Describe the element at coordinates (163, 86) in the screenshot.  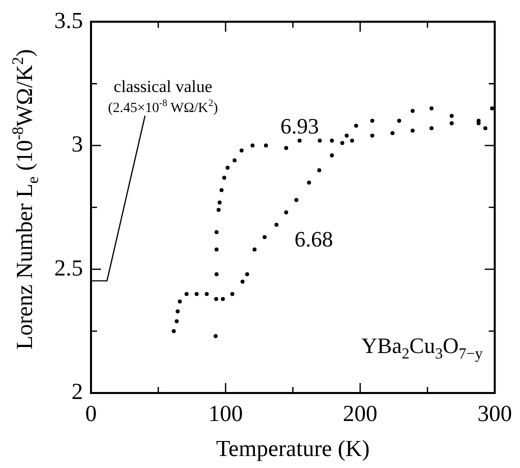
I see `annotation: classical value` at that location.